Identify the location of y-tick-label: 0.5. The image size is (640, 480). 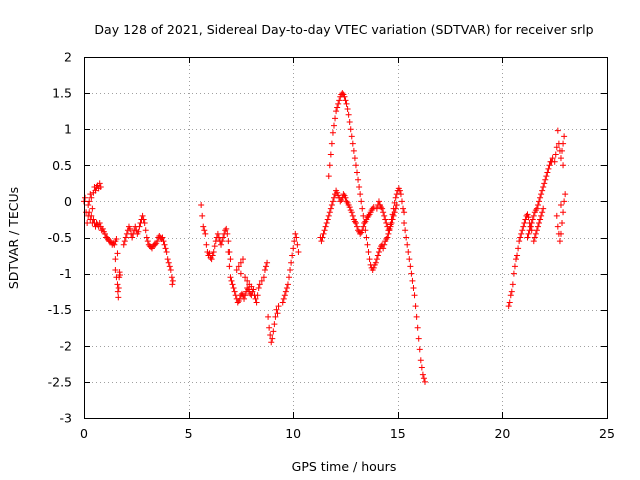
(62, 165).